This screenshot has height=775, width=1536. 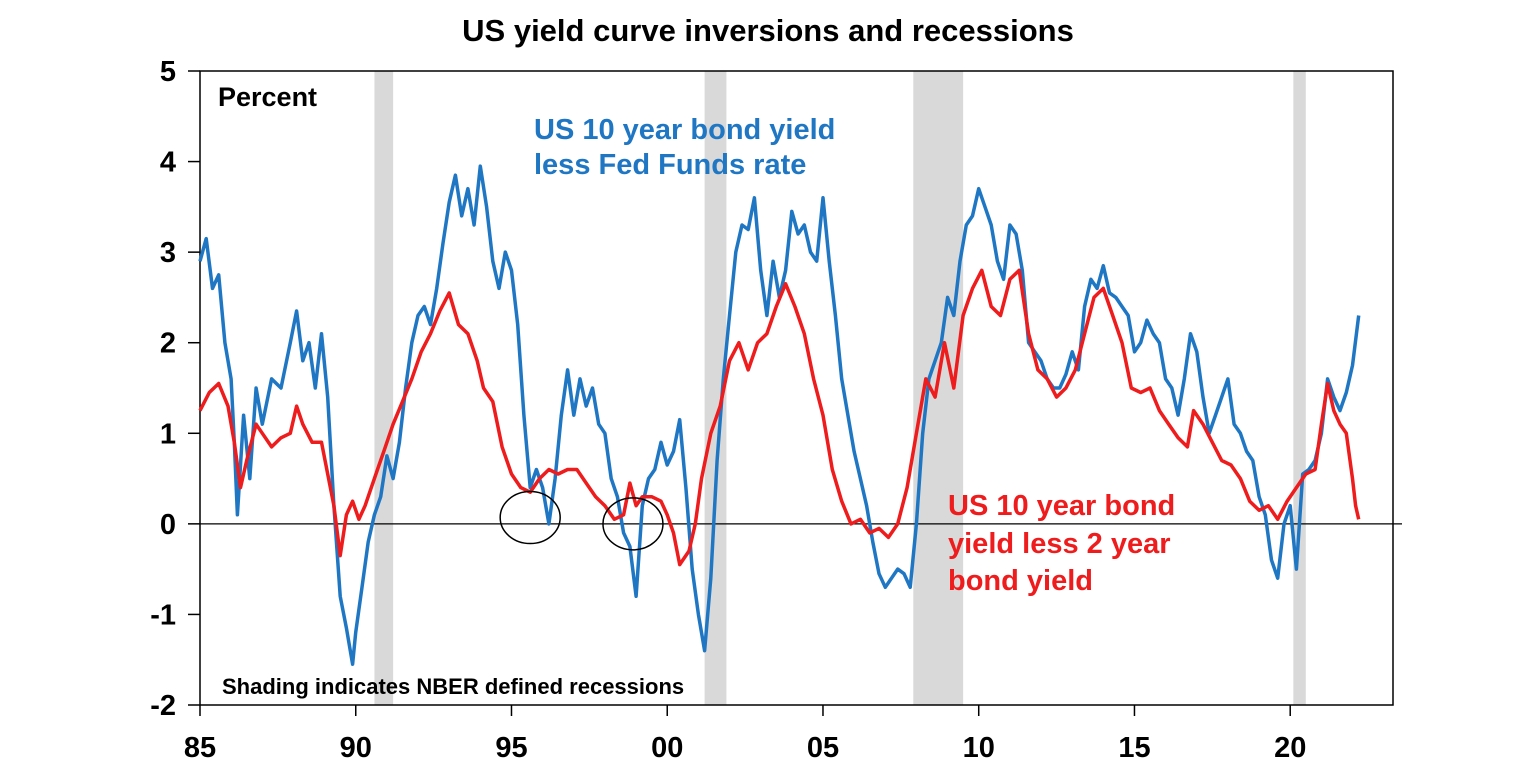 I want to click on y-tick-label: 5, so click(x=168, y=72).